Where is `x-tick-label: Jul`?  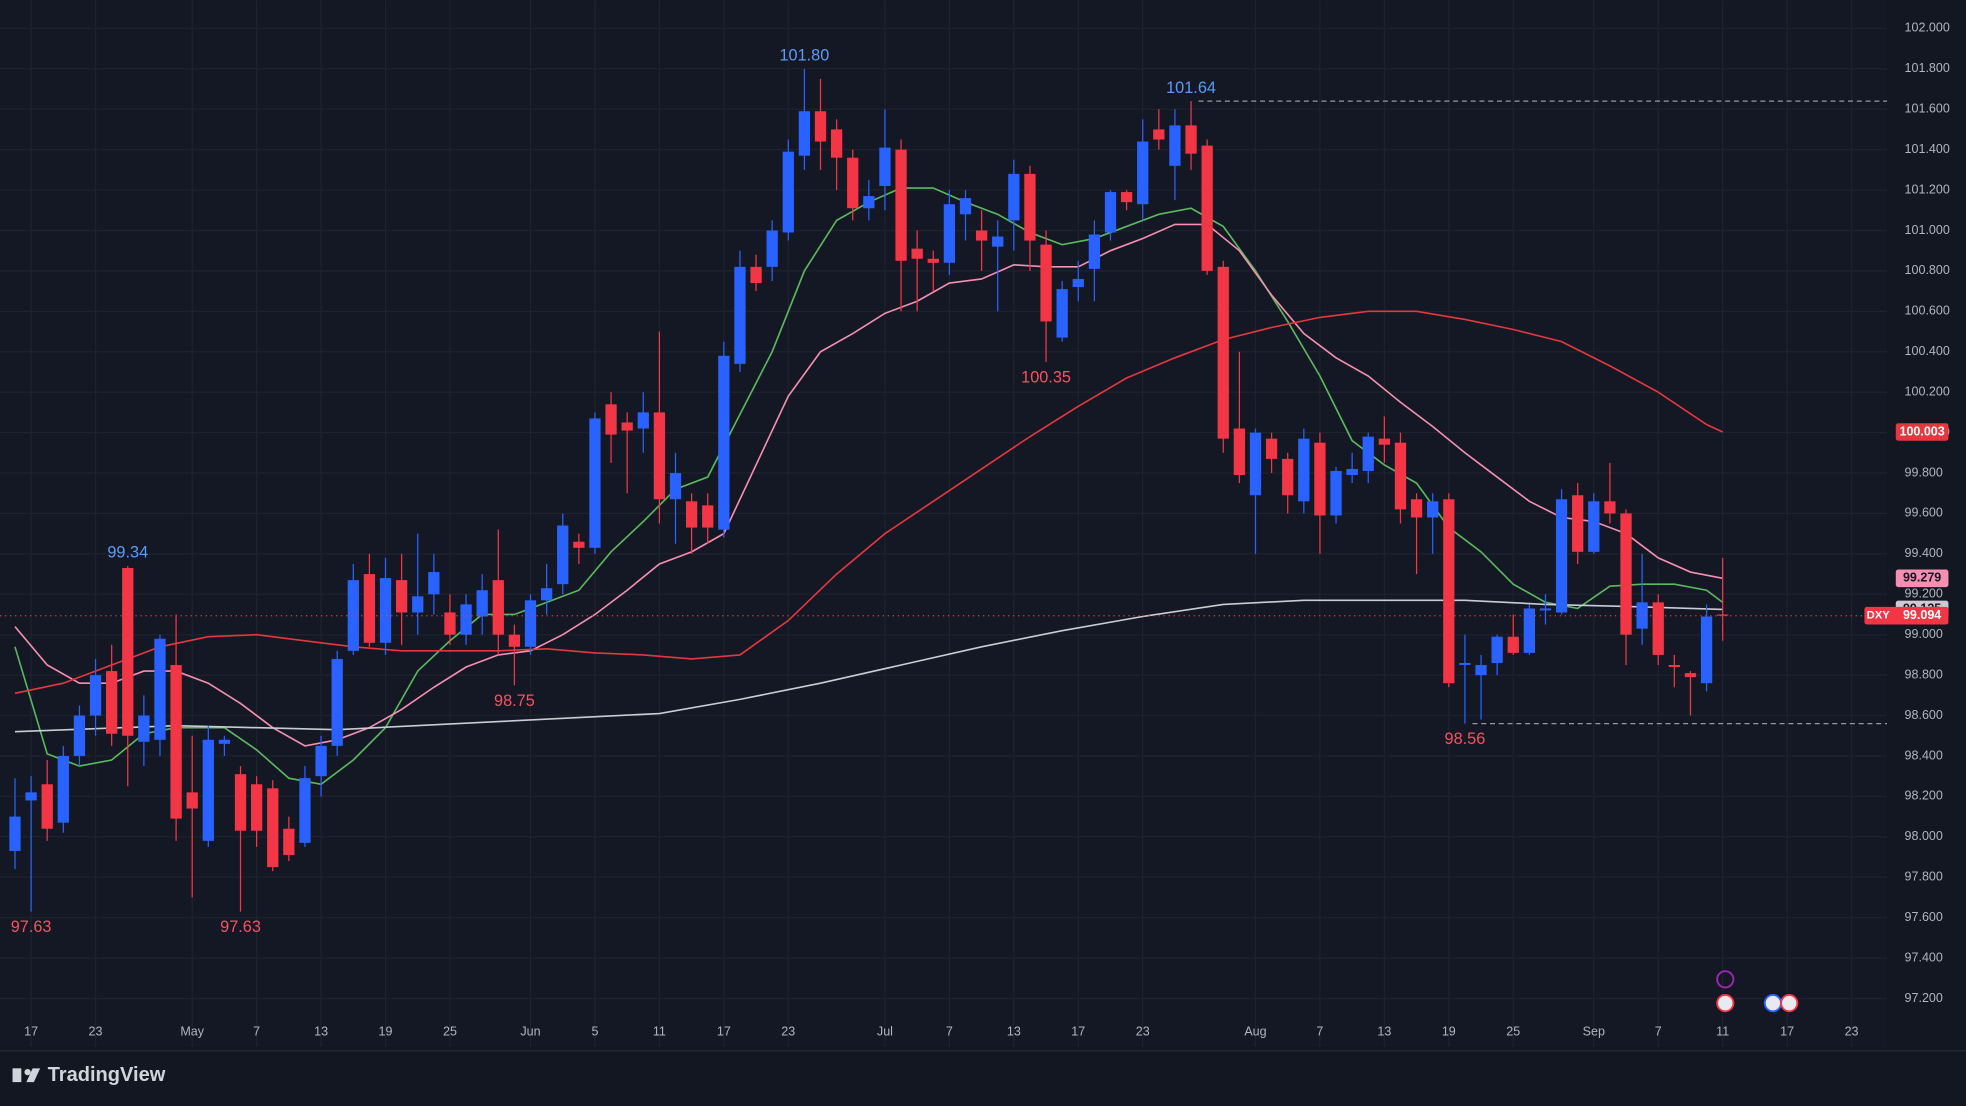
x-tick-label: Jul is located at coordinates (885, 1031).